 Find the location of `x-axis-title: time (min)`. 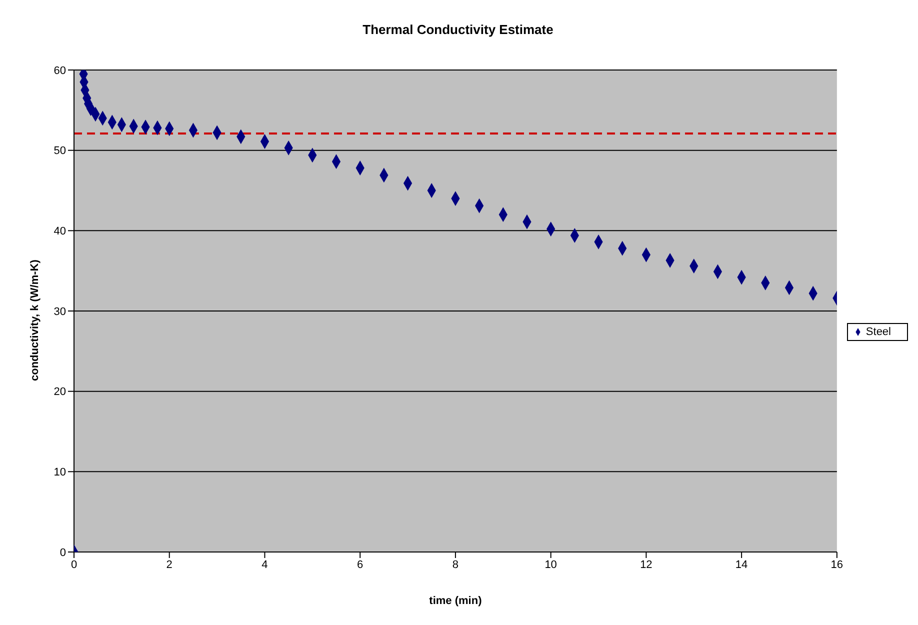

x-axis-title: time (min) is located at coordinates (455, 601).